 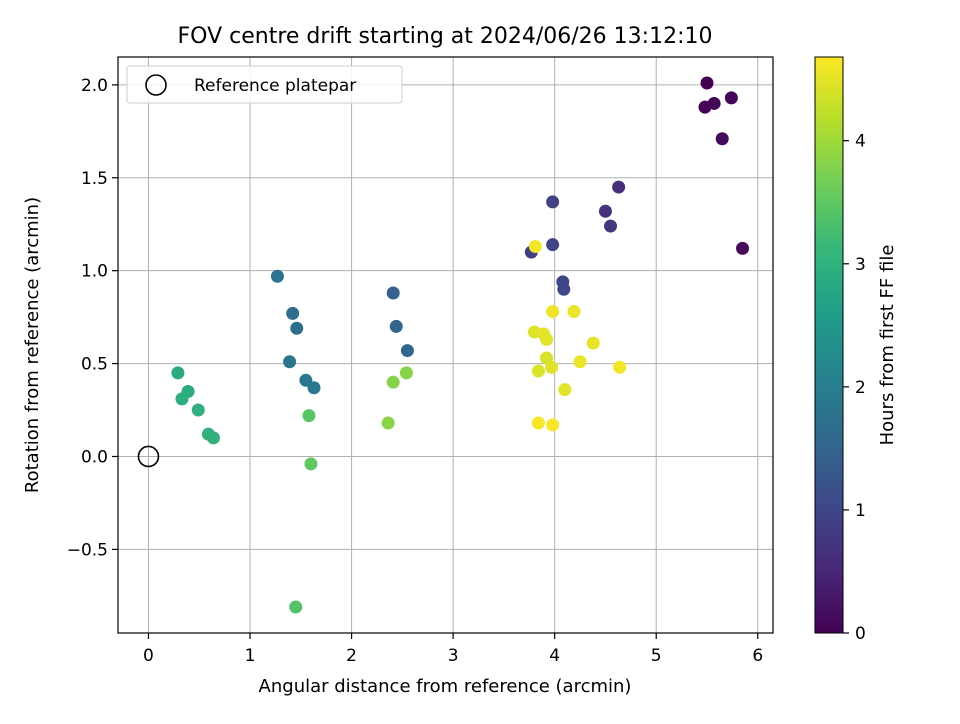 What do you see at coordinates (351, 656) in the screenshot?
I see `x-tick-label-2: 2` at bounding box center [351, 656].